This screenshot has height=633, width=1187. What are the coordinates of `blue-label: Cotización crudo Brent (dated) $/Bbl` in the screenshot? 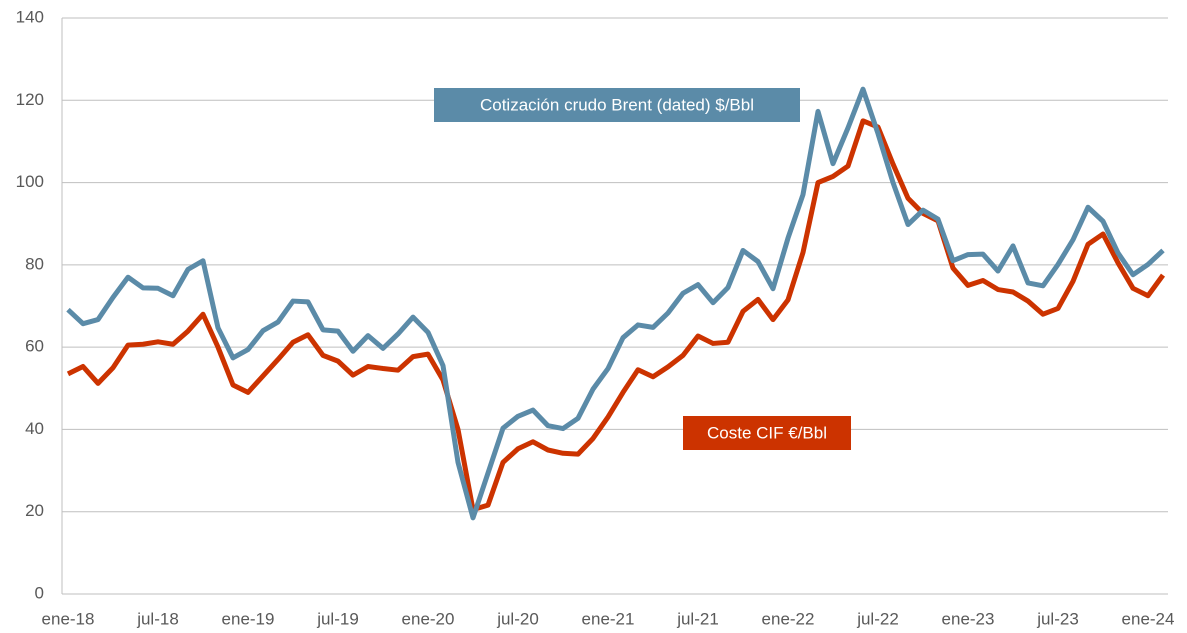 It's located at (617, 105).